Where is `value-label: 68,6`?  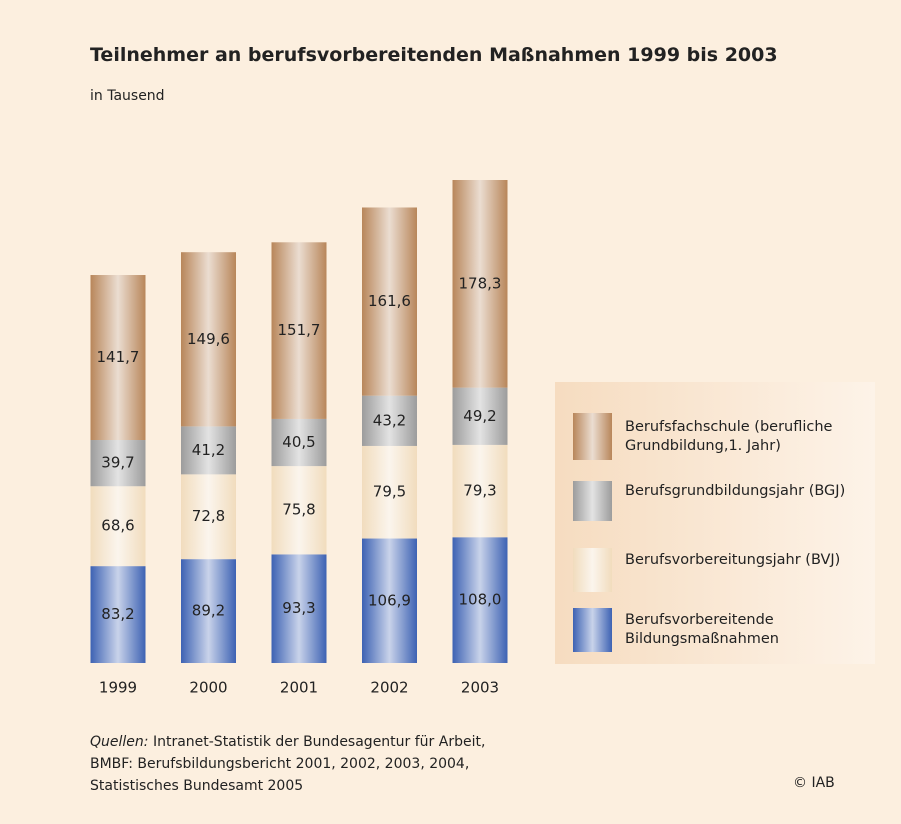
value-label: 68,6 is located at coordinates (117, 526).